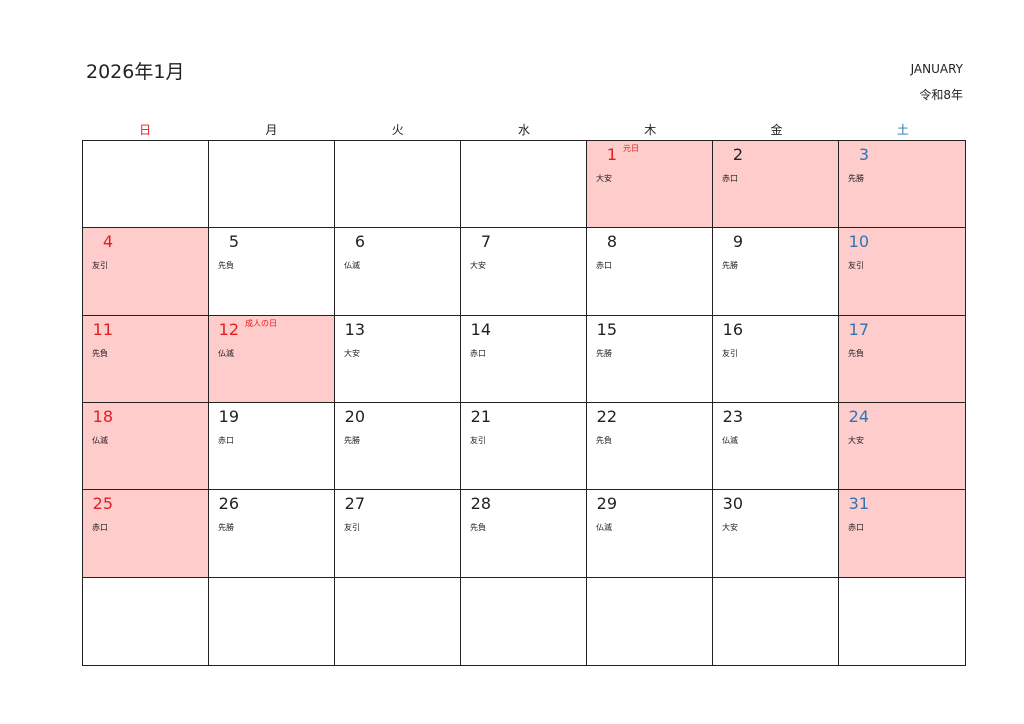 Image resolution: width=1024 pixels, height=724 pixels. Describe the element at coordinates (776, 185) in the screenshot. I see `day-cell: 2 赤口` at that location.